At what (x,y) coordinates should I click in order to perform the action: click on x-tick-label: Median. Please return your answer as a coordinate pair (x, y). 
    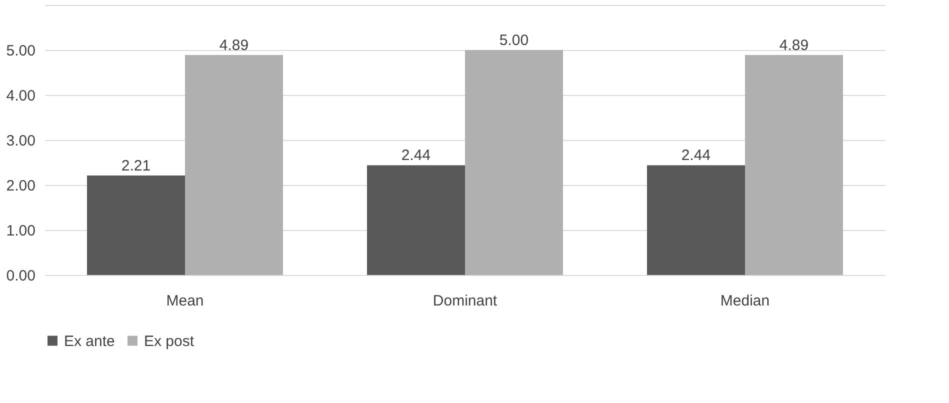
    Looking at the image, I should click on (745, 301).